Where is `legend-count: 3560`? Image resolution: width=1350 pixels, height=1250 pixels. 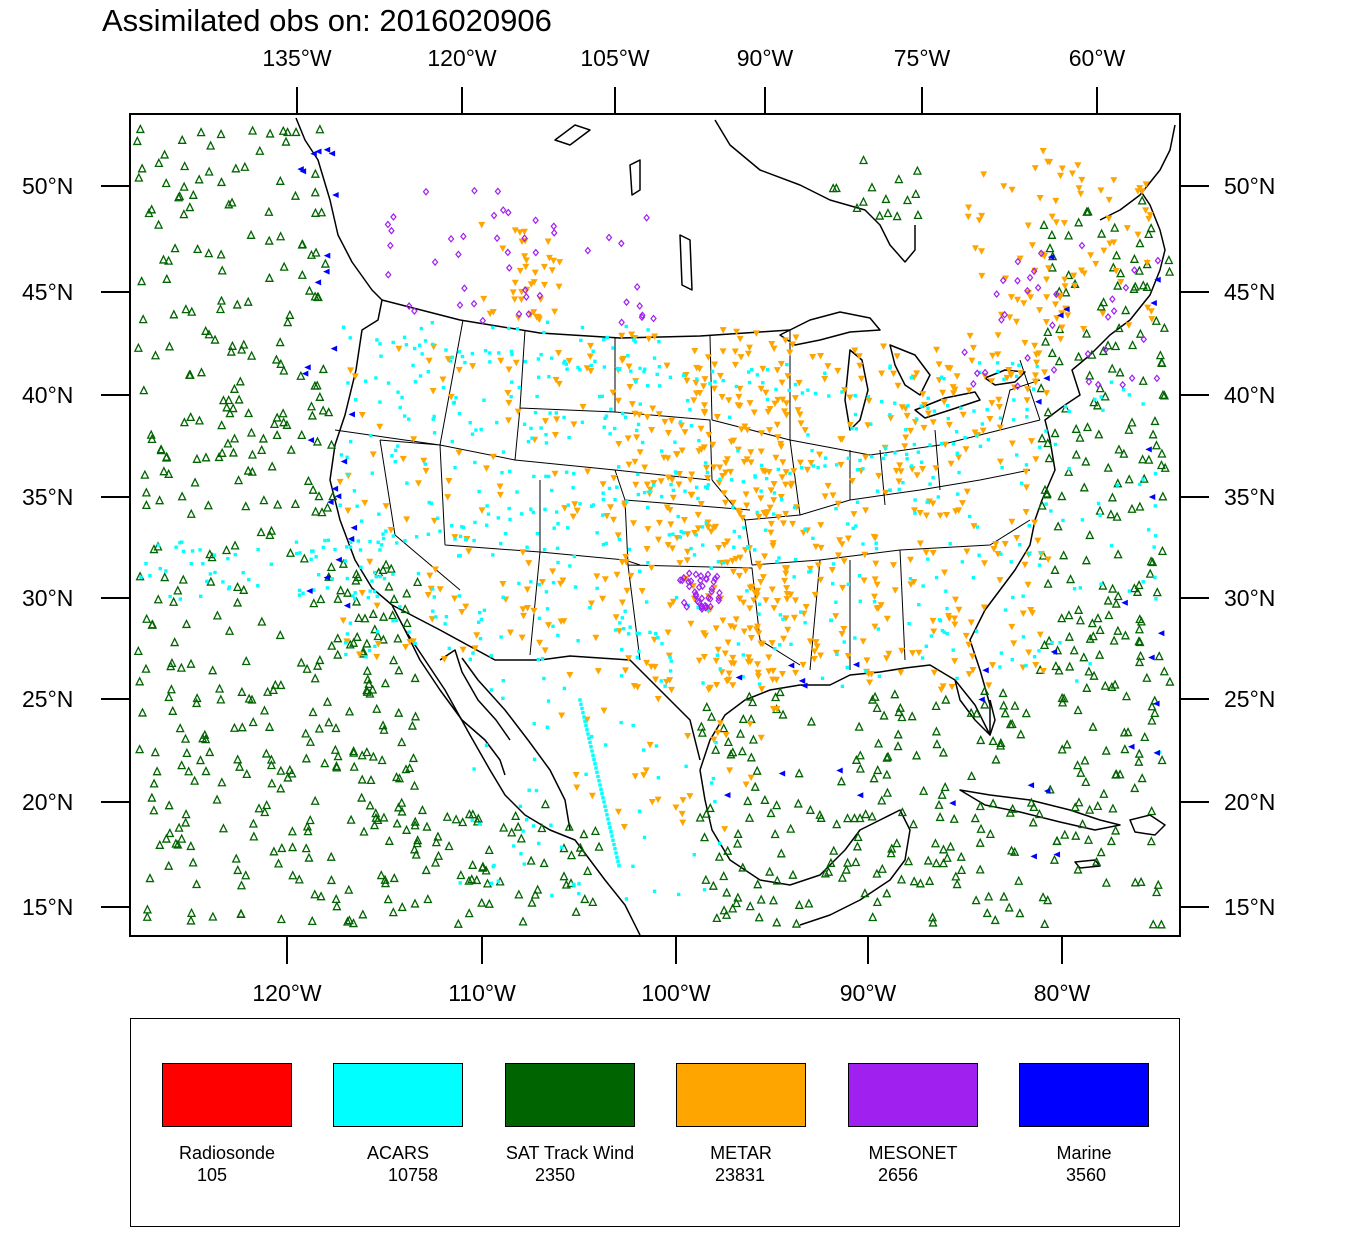 legend-count: 3560 is located at coordinates (1086, 1175).